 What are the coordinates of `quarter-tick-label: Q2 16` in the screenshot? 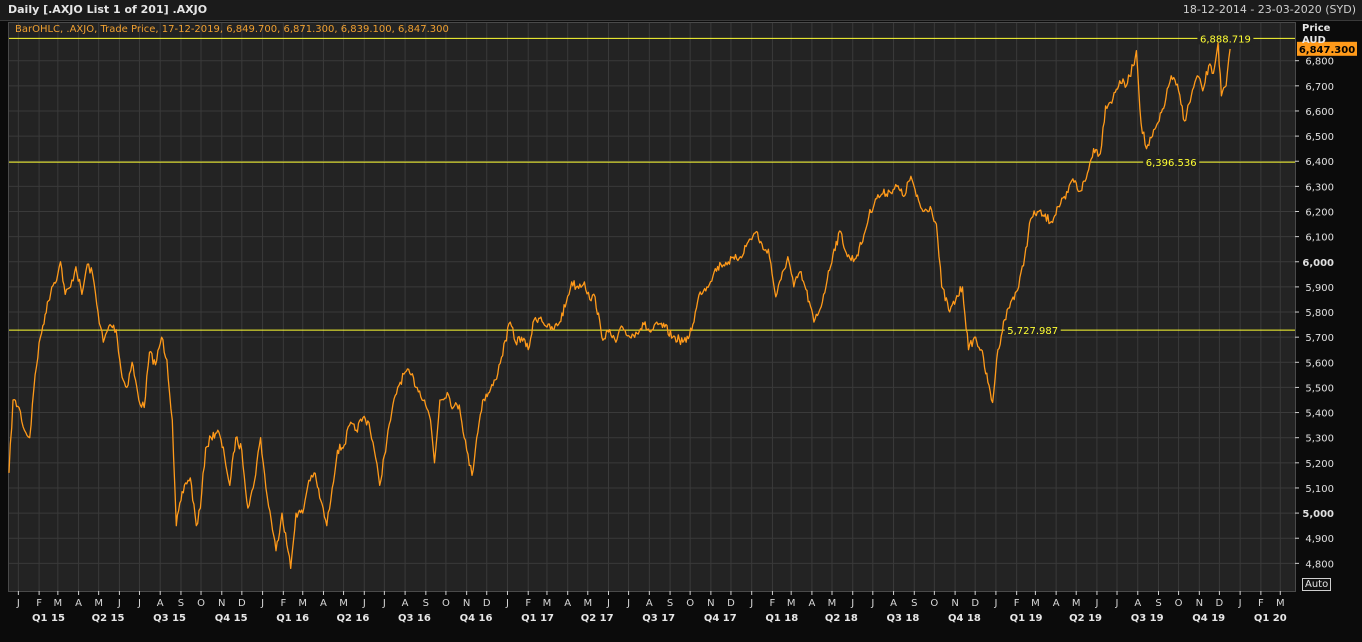 It's located at (352, 618).